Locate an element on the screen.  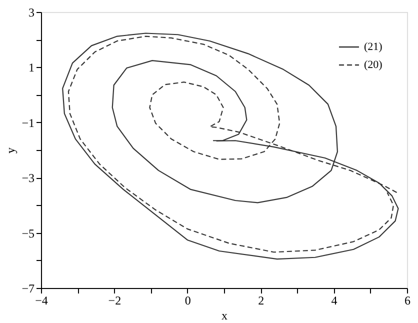
x-tick-label: −2 is located at coordinates (115, 301).